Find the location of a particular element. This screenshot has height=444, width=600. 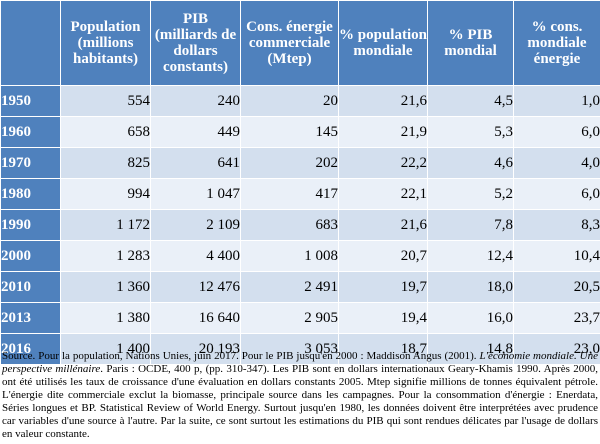

row-year: 2000 is located at coordinates (30, 256).